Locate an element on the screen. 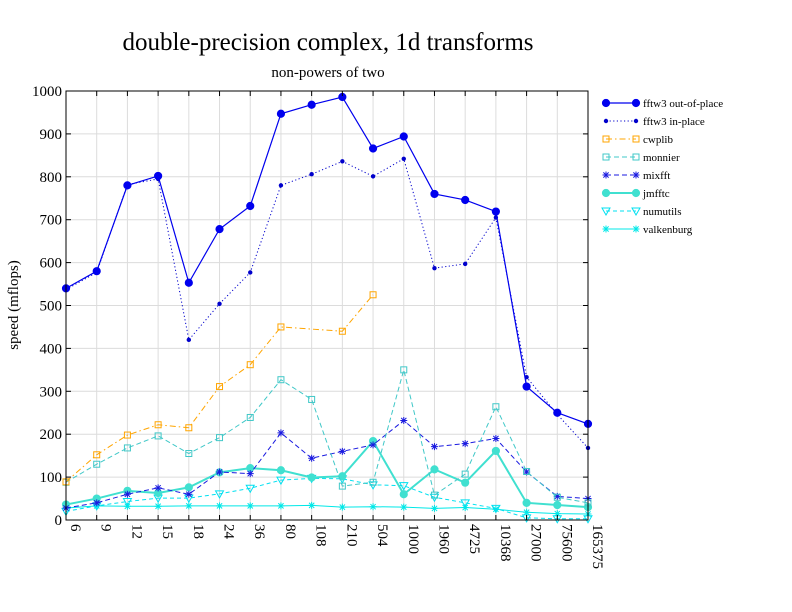 Image resolution: width=792 pixels, height=612 pixels. legend-item: fftw3 out-of-place is located at coordinates (662, 104).